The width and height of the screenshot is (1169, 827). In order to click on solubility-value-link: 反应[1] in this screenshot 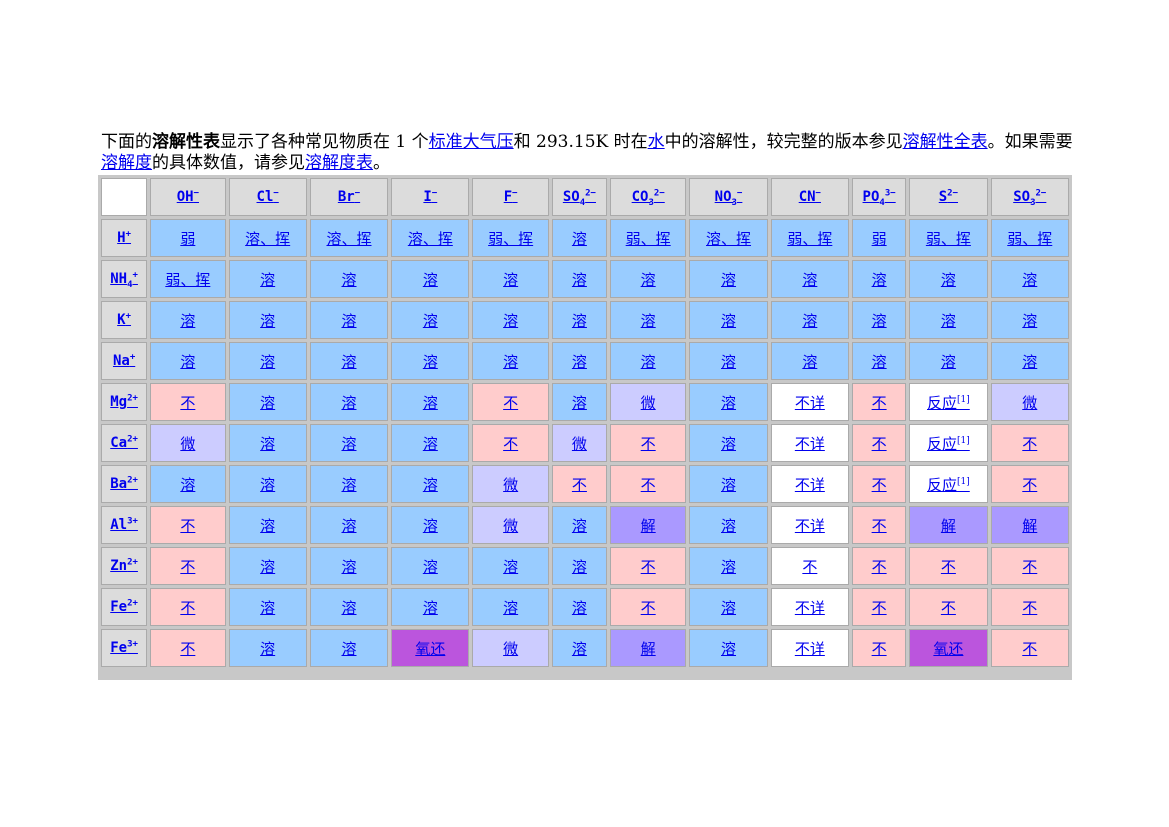, I will do `click(948, 403)`.